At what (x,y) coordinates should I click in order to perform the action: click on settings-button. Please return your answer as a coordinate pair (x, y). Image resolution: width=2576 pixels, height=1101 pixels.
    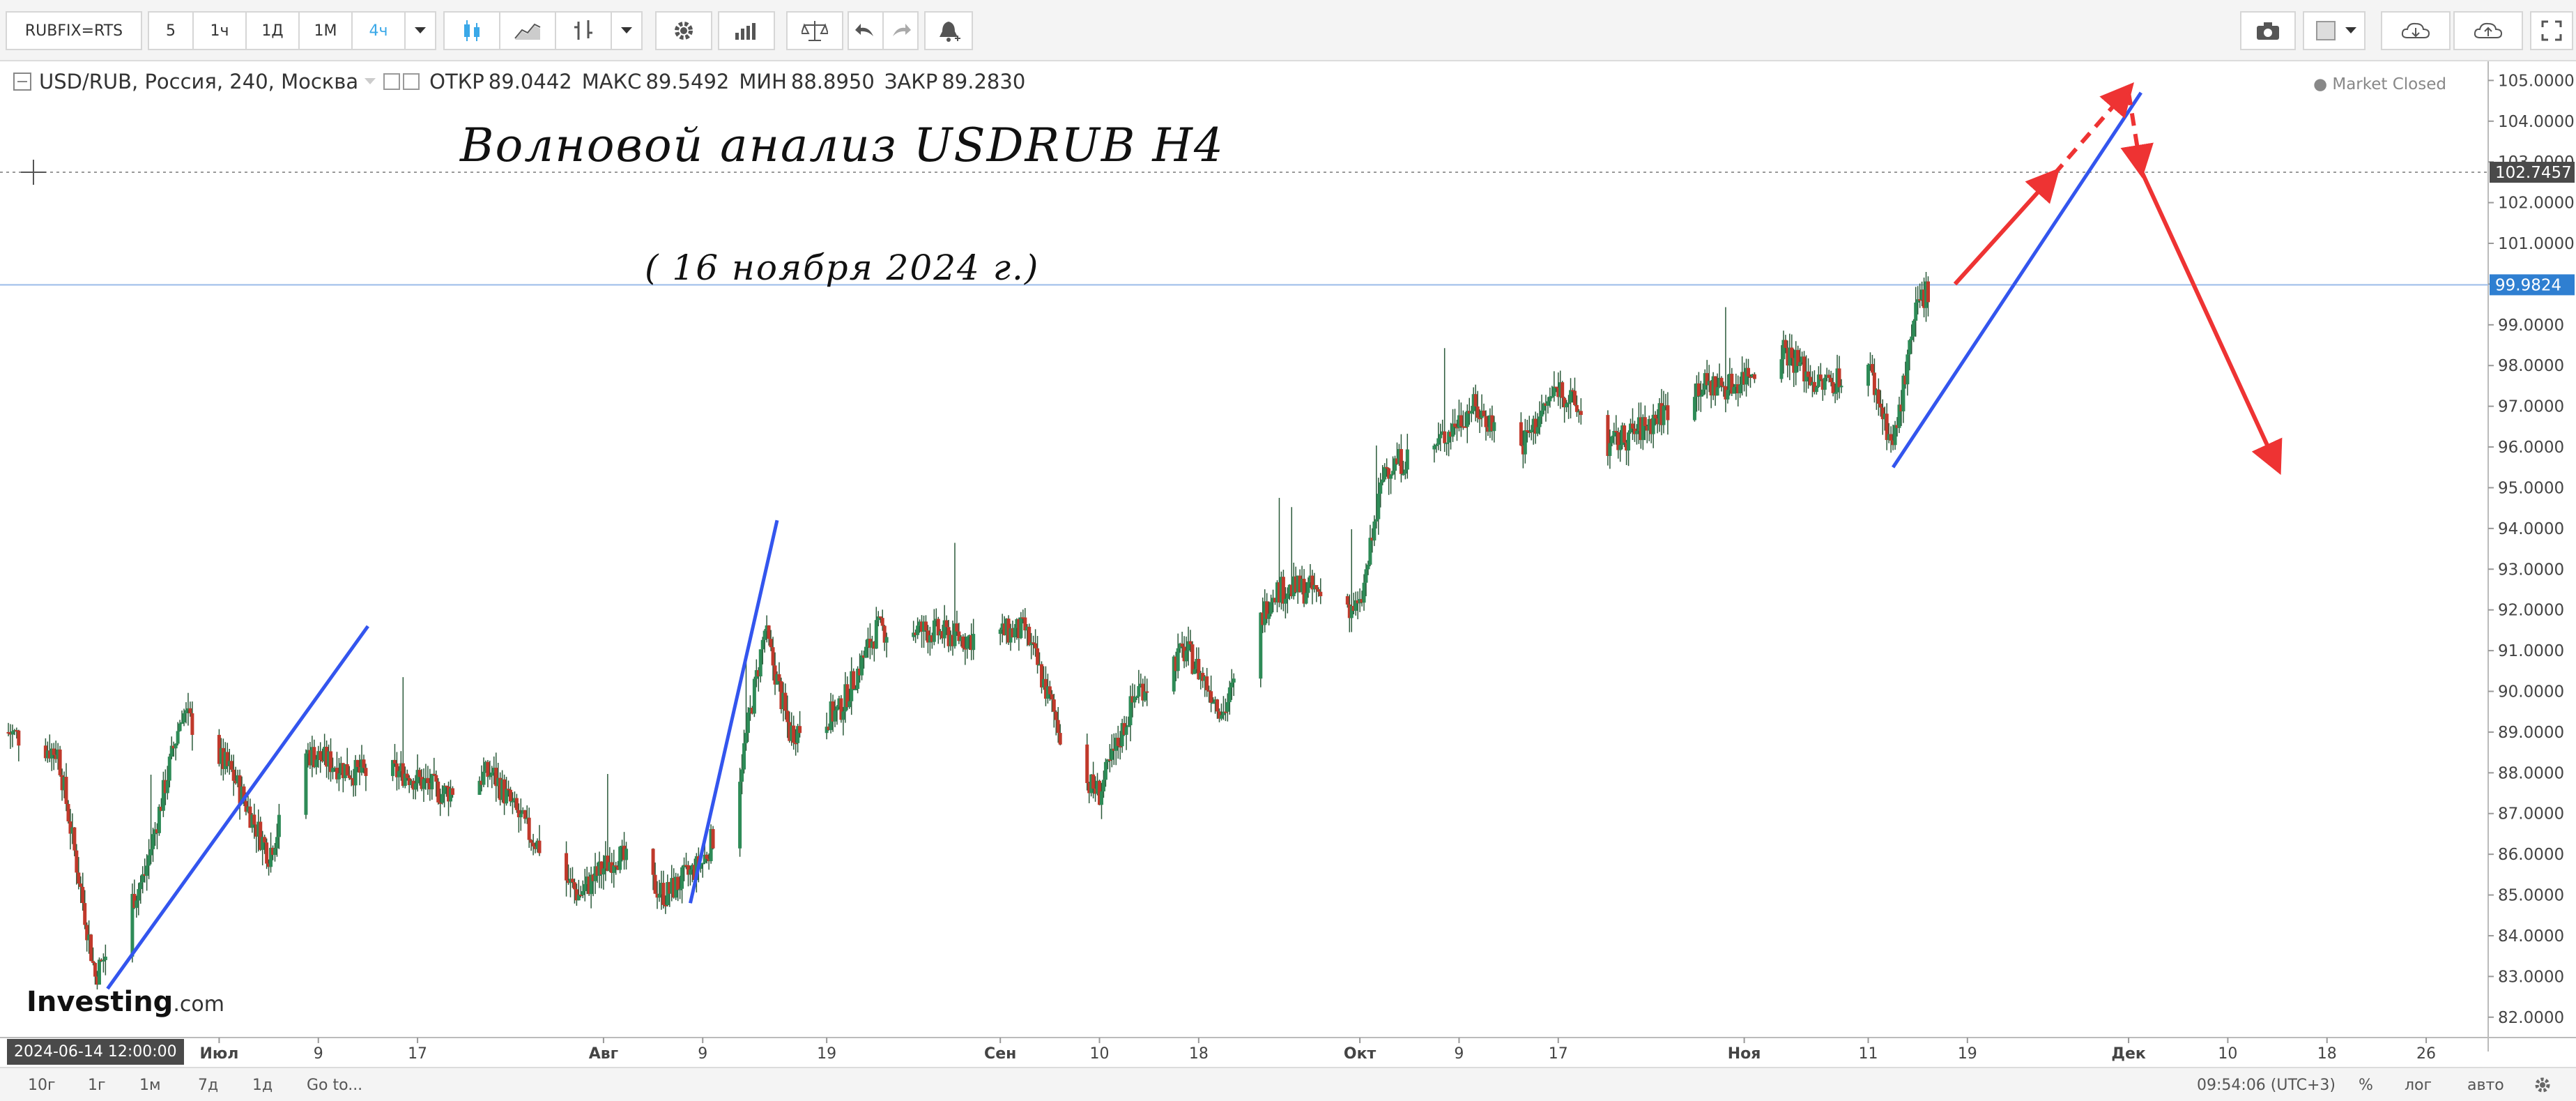
    Looking at the image, I should click on (683, 30).